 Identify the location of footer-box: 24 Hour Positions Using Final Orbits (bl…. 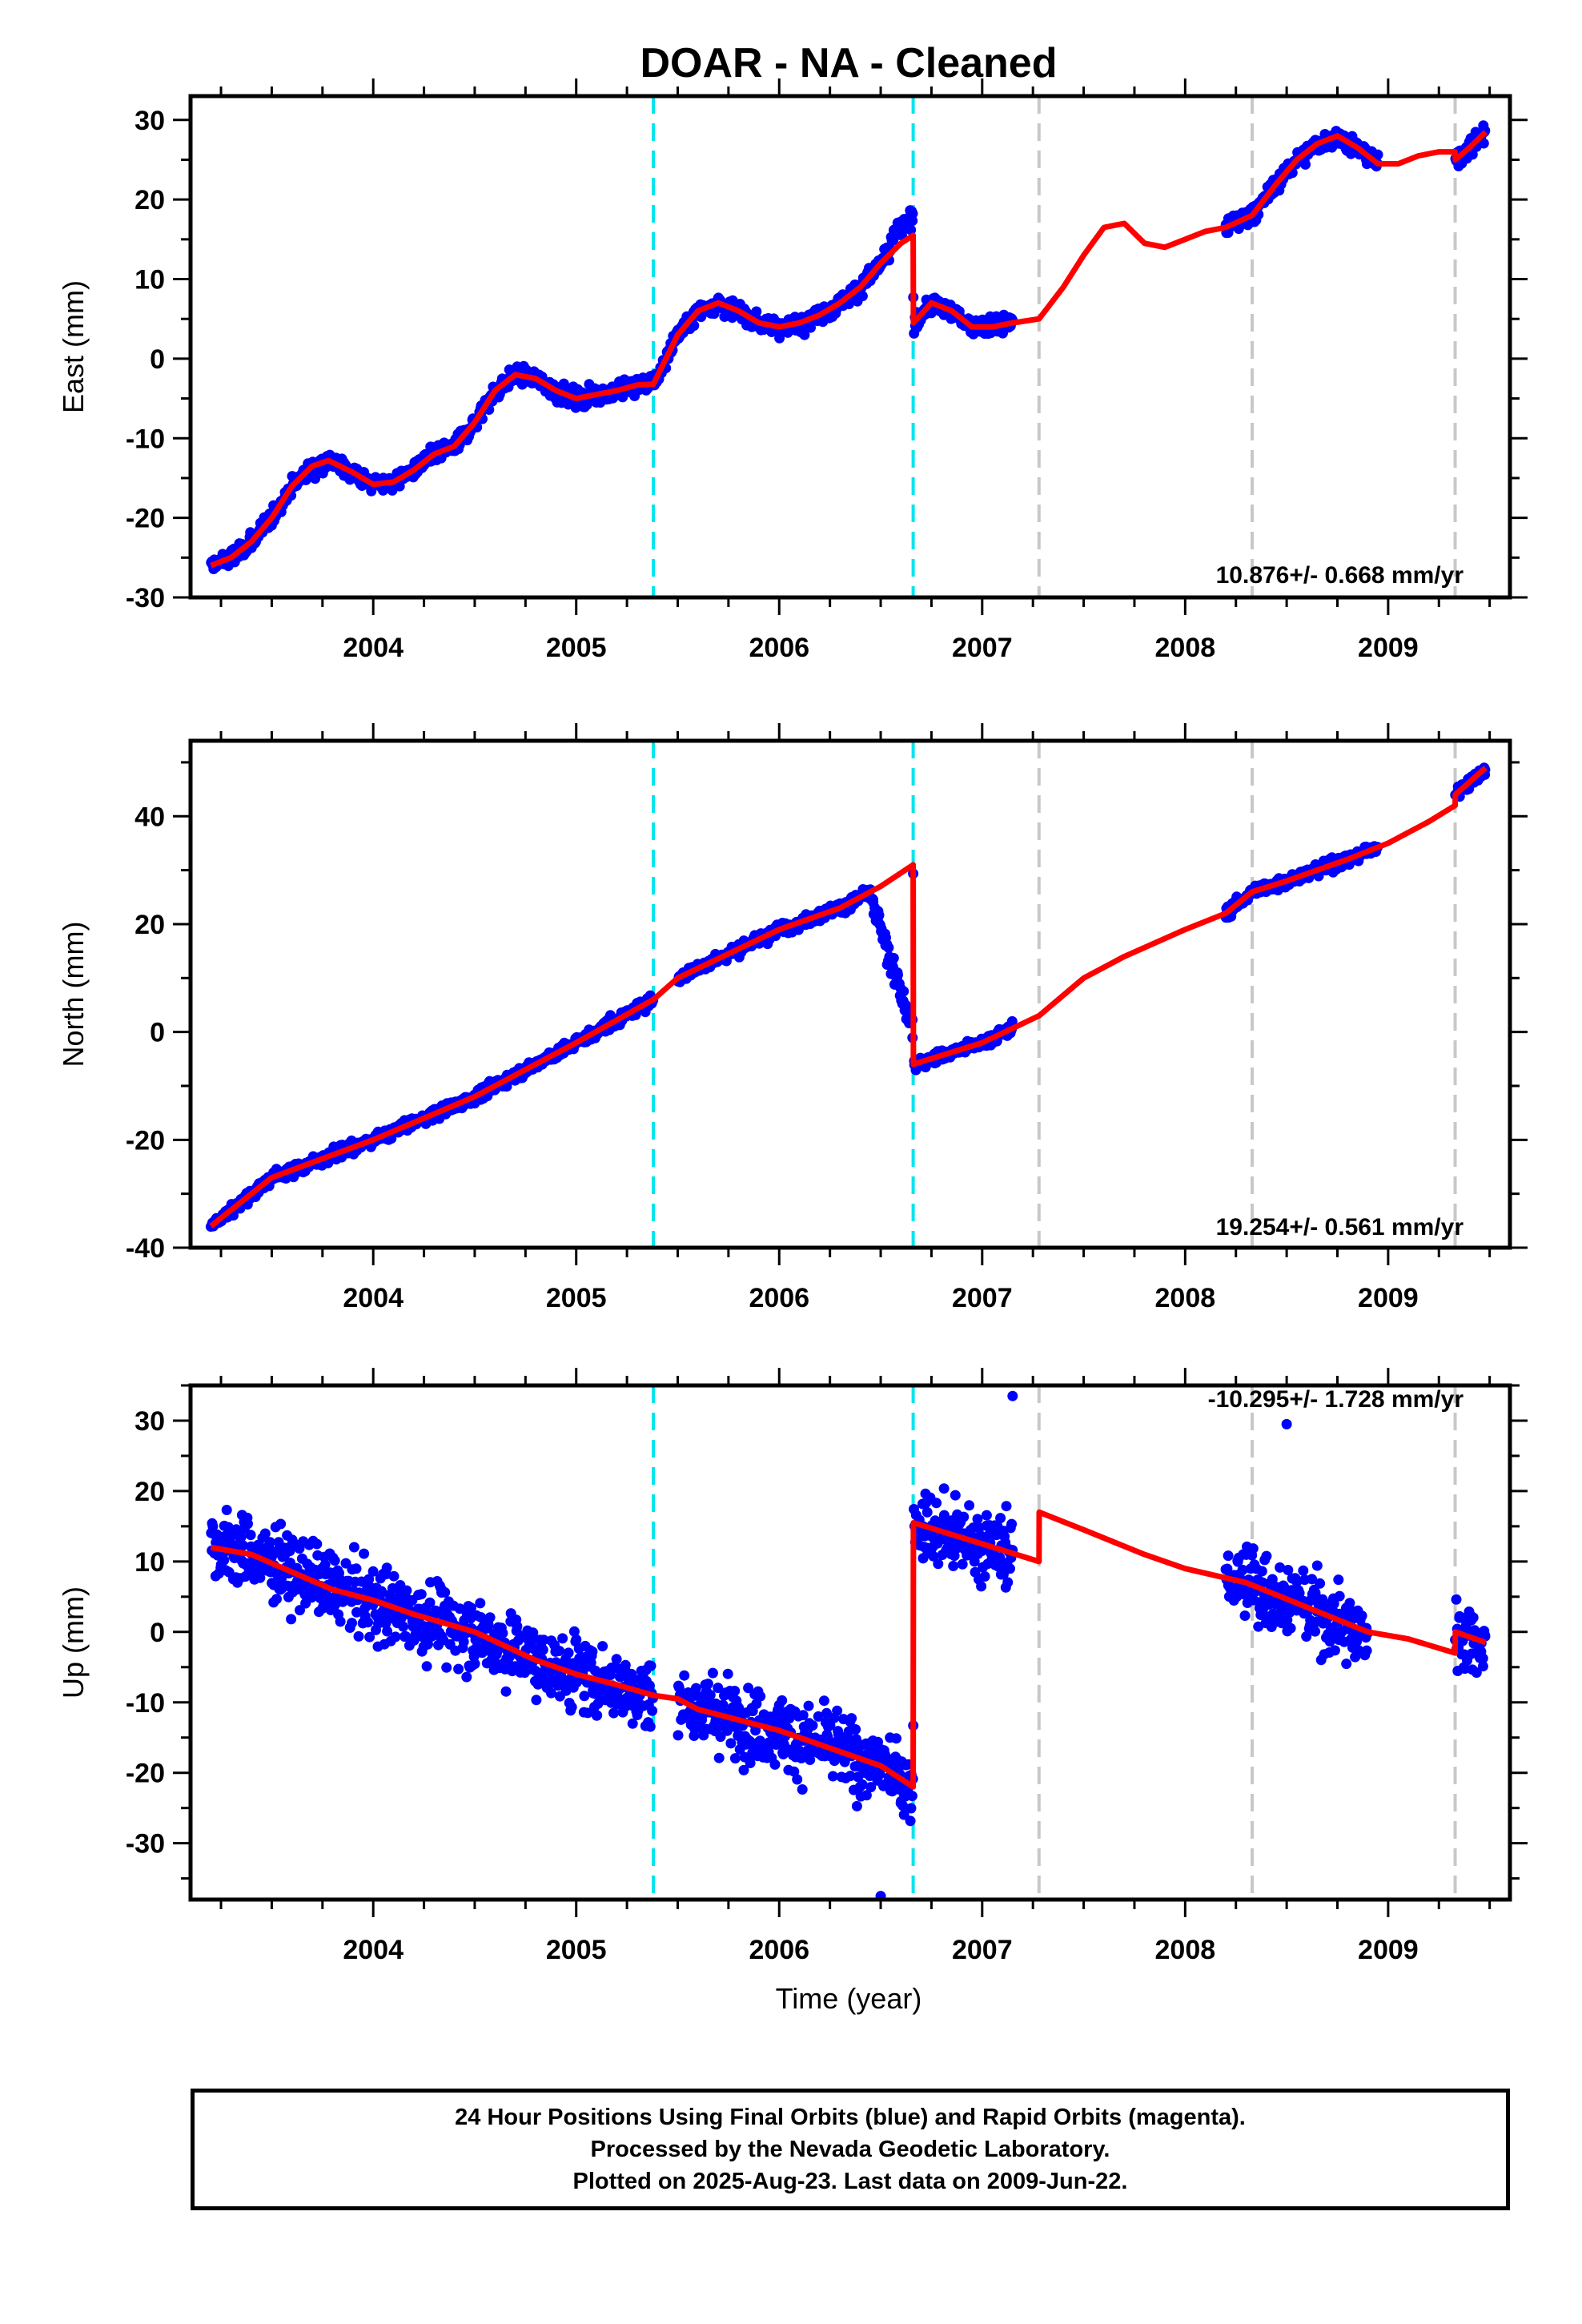
(850, 2150).